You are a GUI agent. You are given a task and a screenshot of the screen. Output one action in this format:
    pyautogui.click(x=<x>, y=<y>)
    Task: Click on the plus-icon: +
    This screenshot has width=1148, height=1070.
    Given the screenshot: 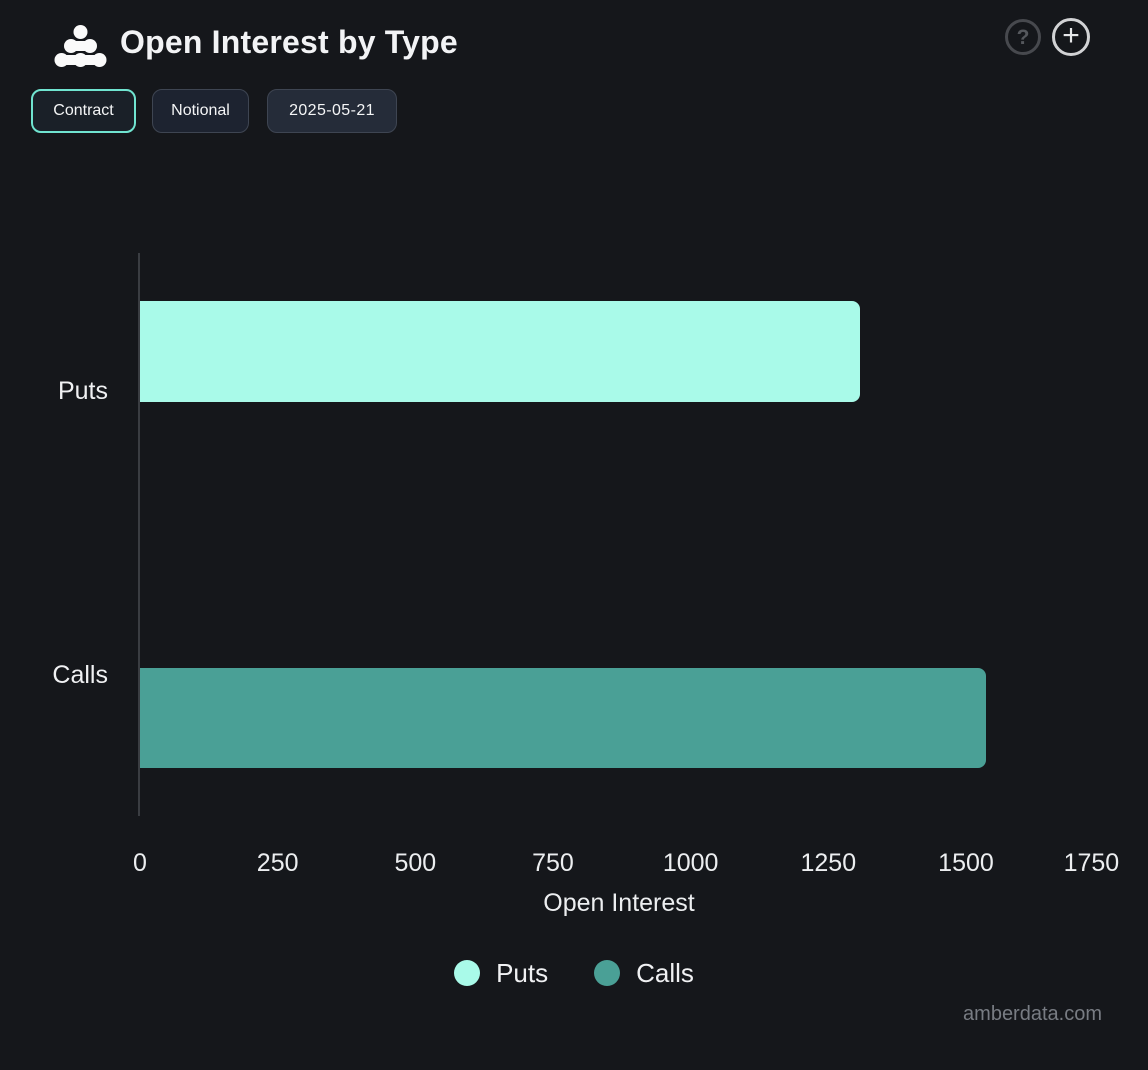 What is the action you would take?
    pyautogui.click(x=1071, y=35)
    